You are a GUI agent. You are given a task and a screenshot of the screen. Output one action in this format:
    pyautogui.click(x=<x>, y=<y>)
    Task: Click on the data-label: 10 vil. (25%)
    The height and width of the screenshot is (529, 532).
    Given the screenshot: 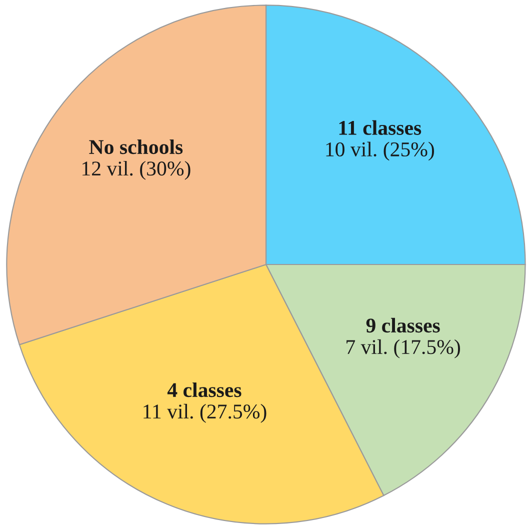 What is the action you would take?
    pyautogui.click(x=380, y=151)
    